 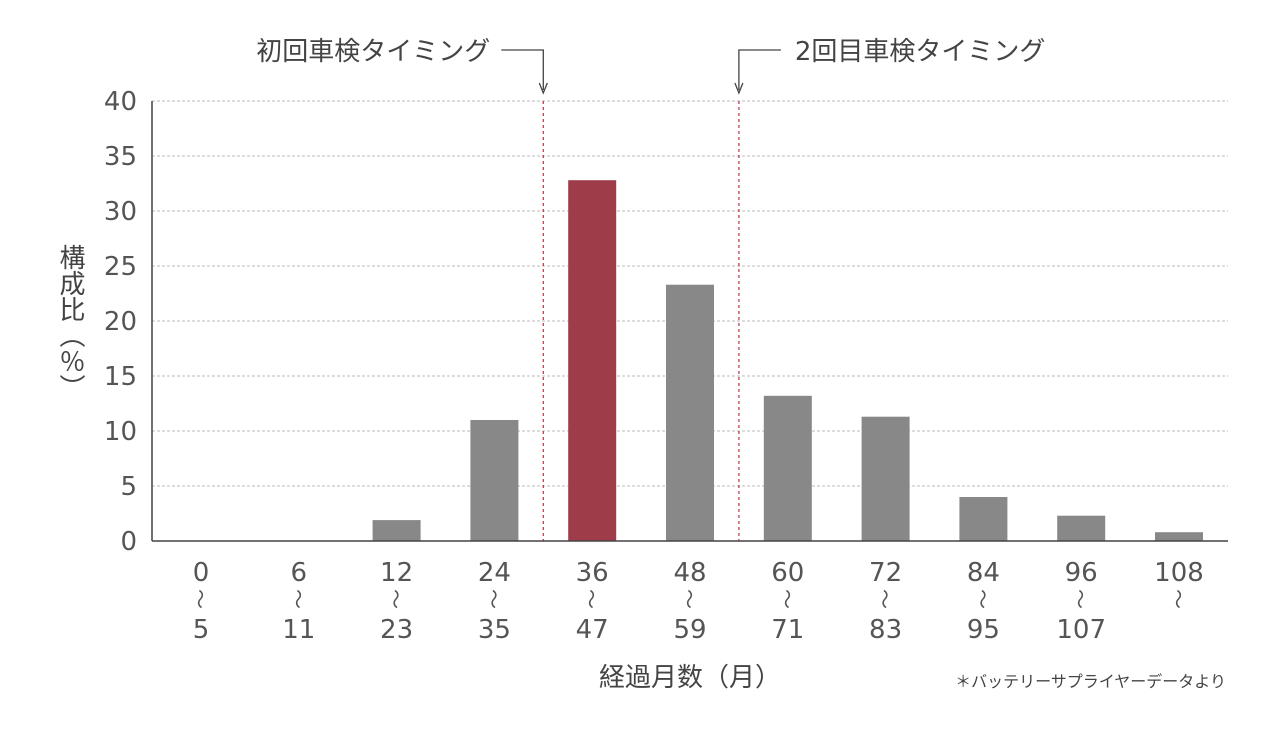 I want to click on inspection-annotation: 初回車検タイミング, so click(x=402, y=66).